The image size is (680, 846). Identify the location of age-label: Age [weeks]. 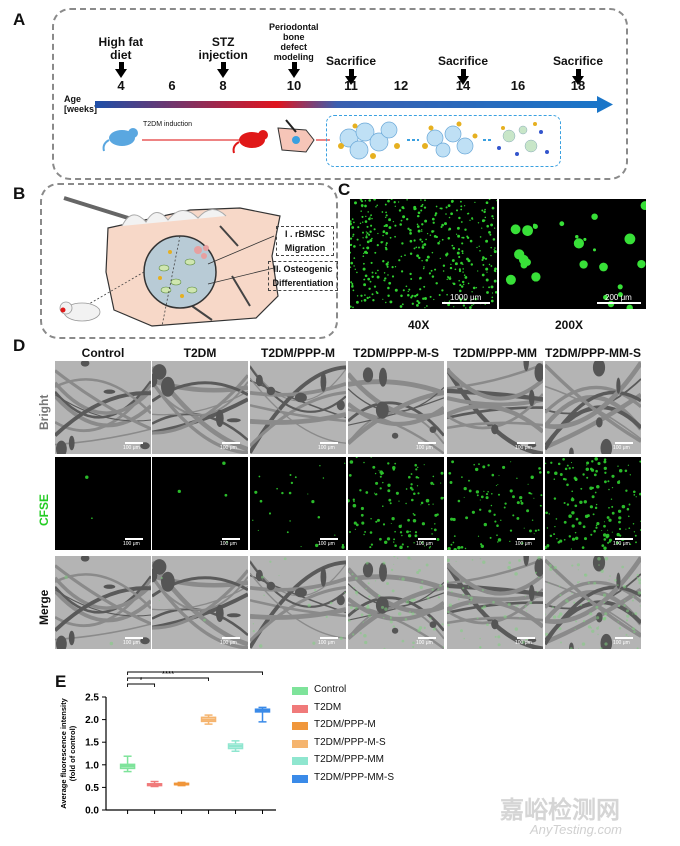
(80, 104).